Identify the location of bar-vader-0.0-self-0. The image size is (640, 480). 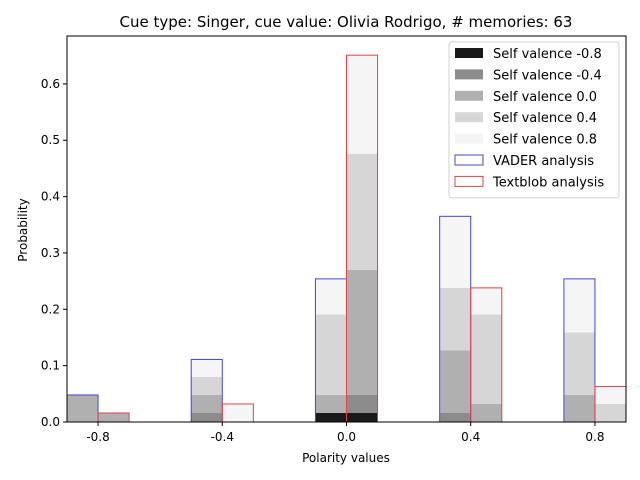
(331, 417).